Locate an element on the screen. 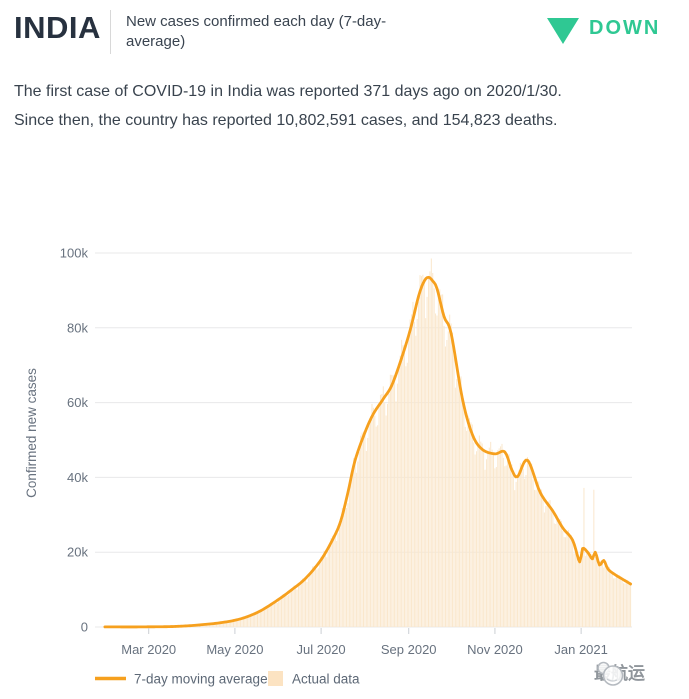 The image size is (689, 699). x-tick-label: Nov 2020 is located at coordinates (495, 649).